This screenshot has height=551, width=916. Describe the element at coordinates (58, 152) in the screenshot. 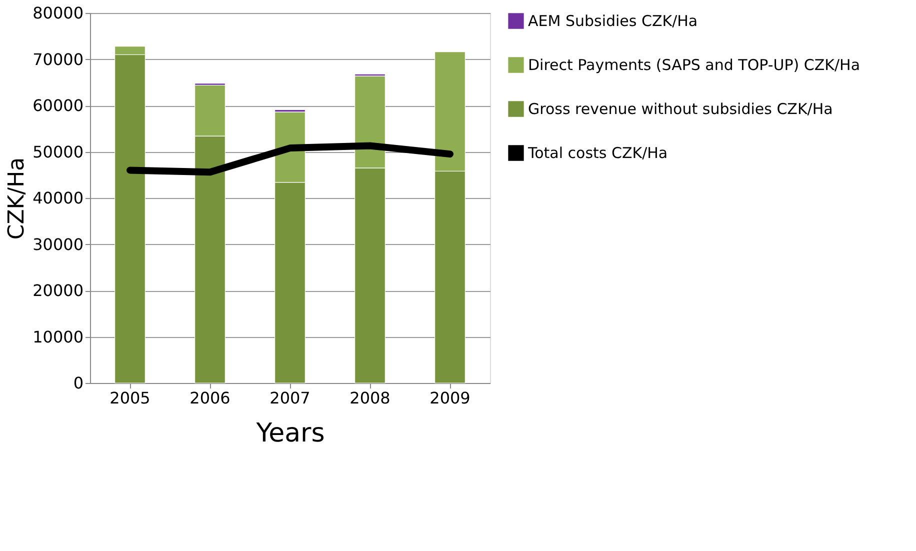

I see `y-tick-label: 50000` at that location.